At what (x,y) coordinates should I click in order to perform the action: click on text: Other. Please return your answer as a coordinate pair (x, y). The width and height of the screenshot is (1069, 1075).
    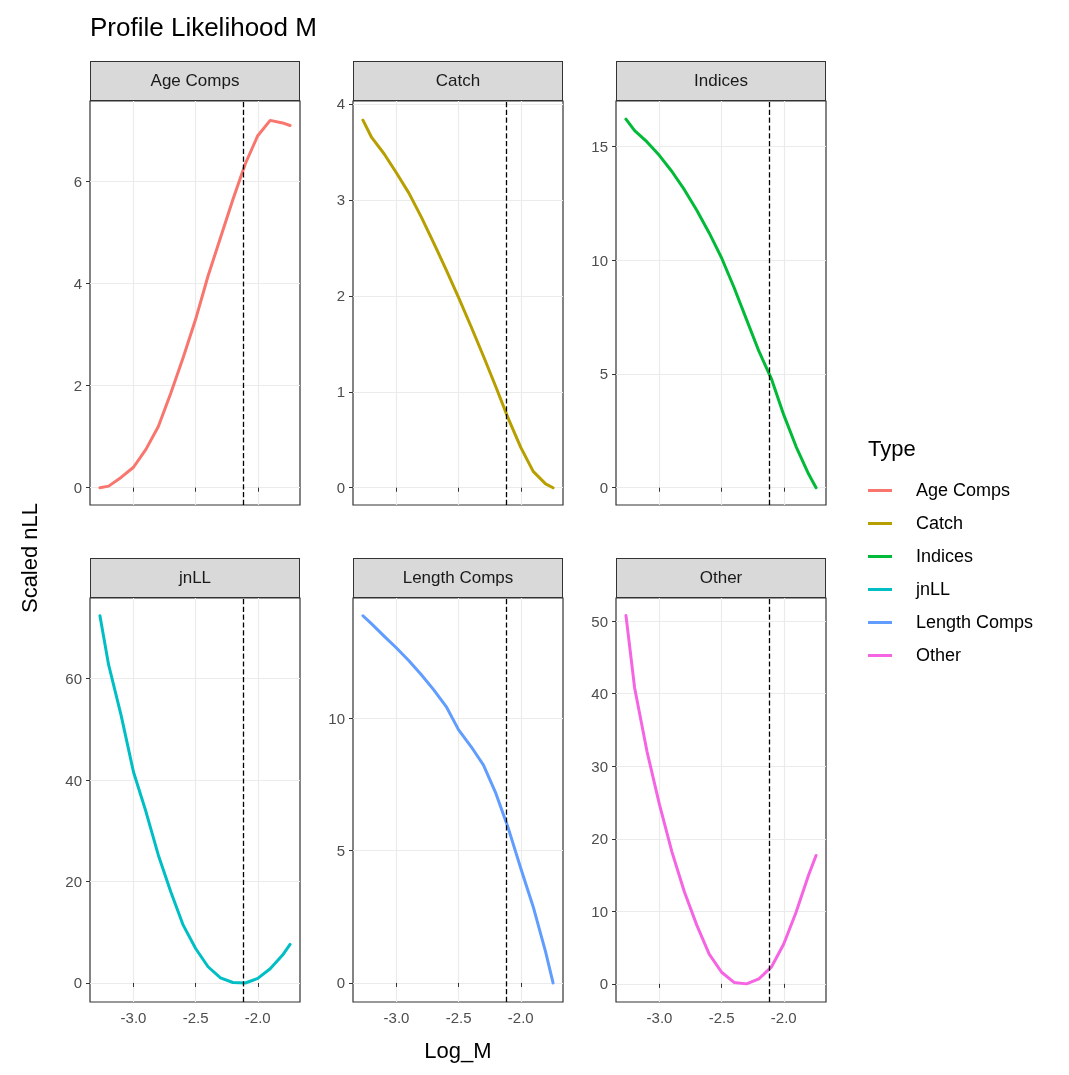
    Looking at the image, I should click on (721, 577).